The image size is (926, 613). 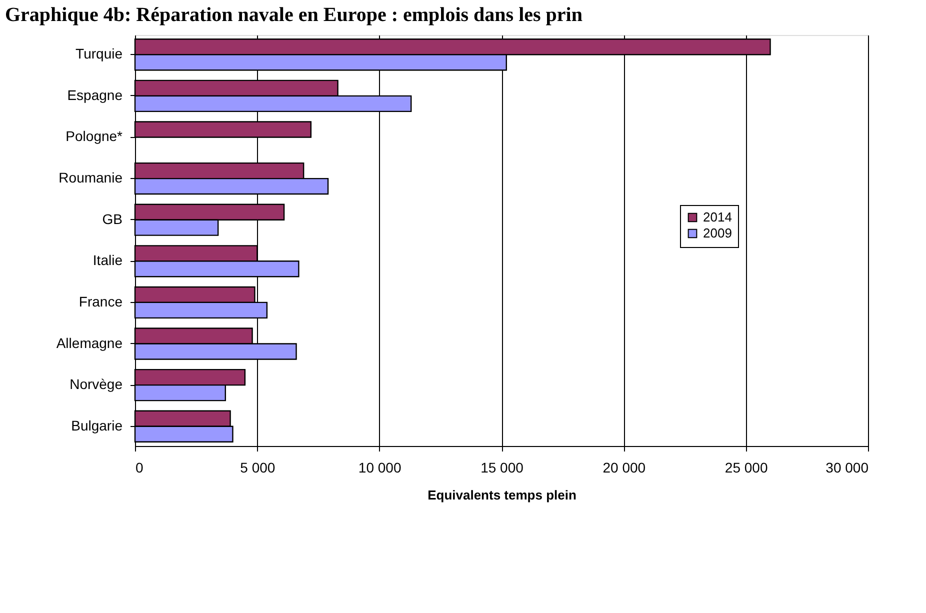 I want to click on x-tick-label: 15 000, so click(x=502, y=468).